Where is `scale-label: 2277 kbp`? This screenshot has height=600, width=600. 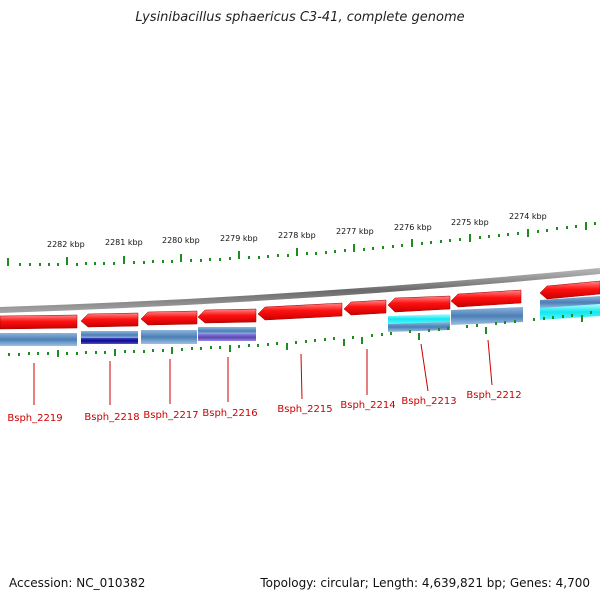
scale-label: 2277 kbp is located at coordinates (355, 231).